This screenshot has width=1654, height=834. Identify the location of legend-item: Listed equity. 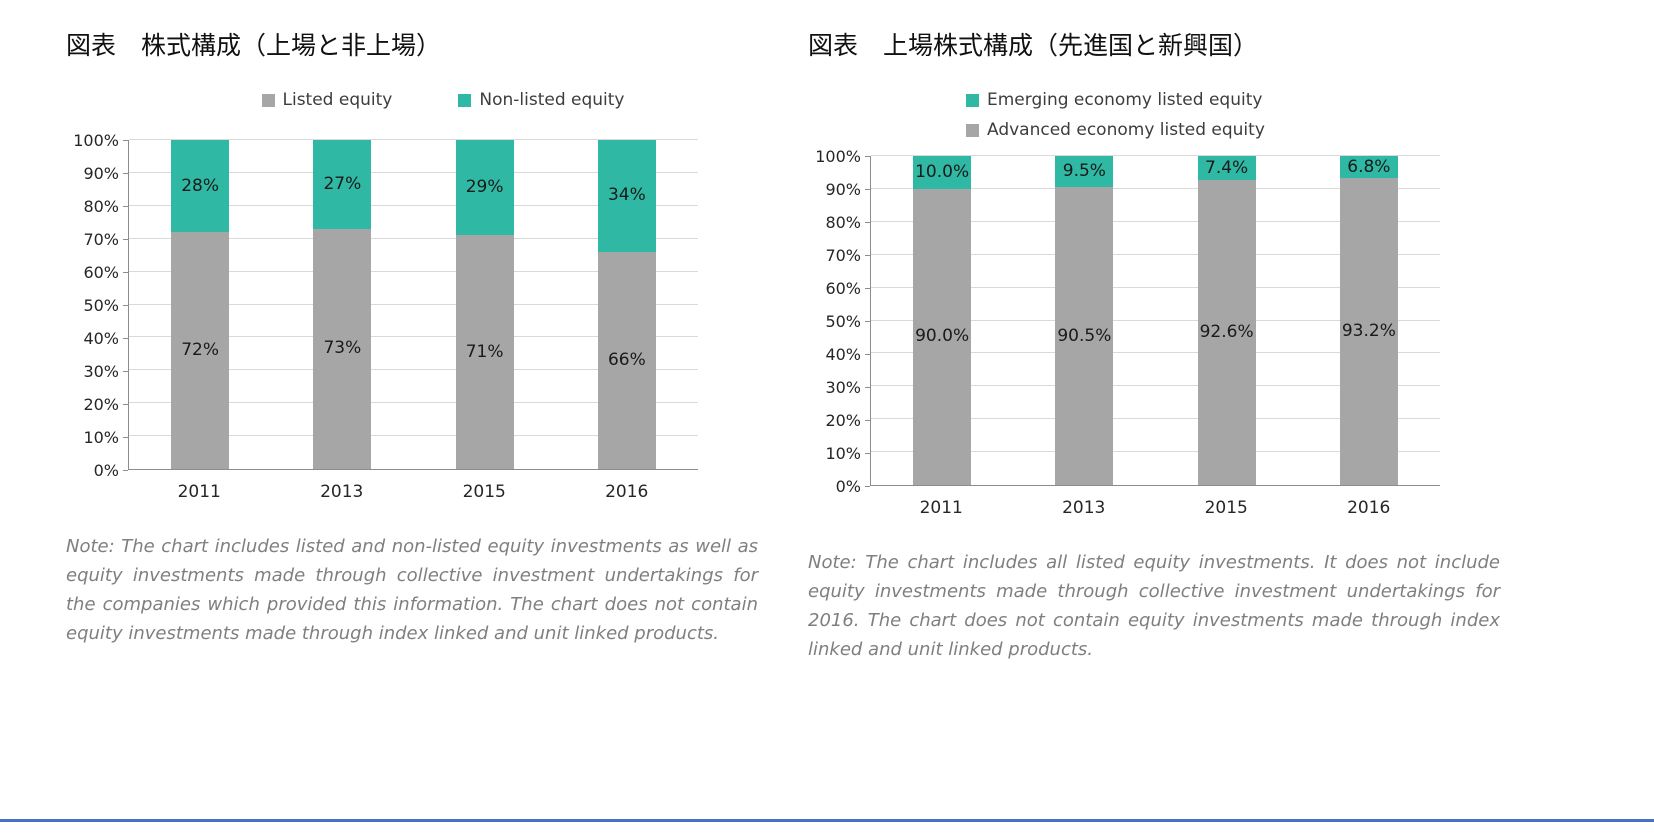
(327, 100).